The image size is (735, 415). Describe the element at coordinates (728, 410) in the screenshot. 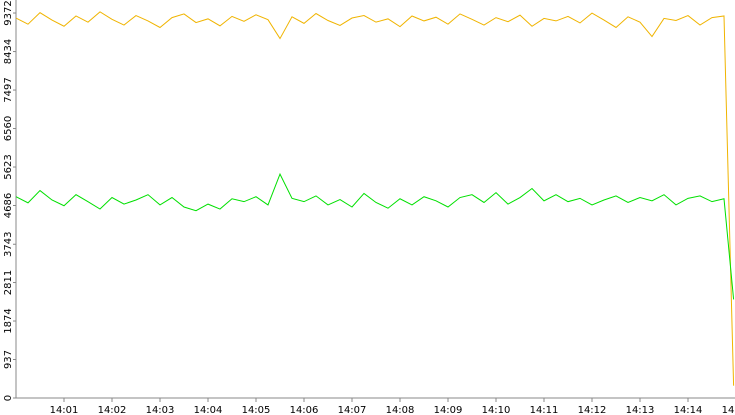

I see `x-tick-label: 14:15` at that location.